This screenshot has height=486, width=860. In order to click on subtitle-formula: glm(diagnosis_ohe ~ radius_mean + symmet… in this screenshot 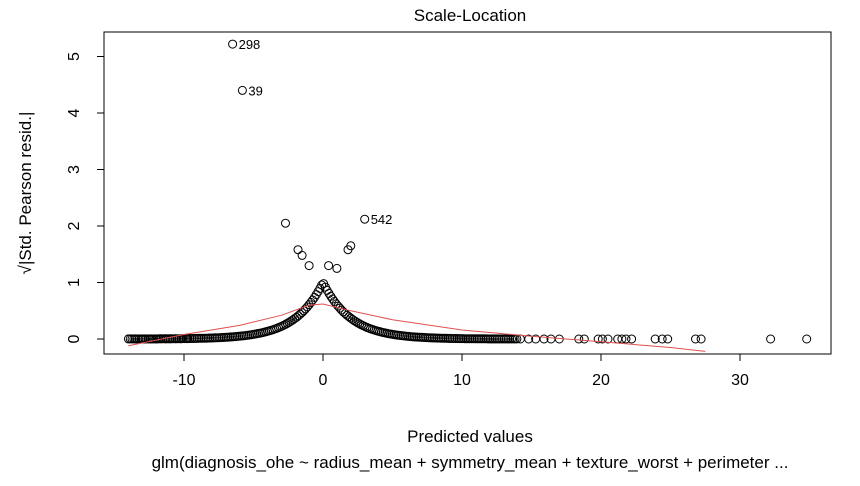, I will do `click(470, 462)`.